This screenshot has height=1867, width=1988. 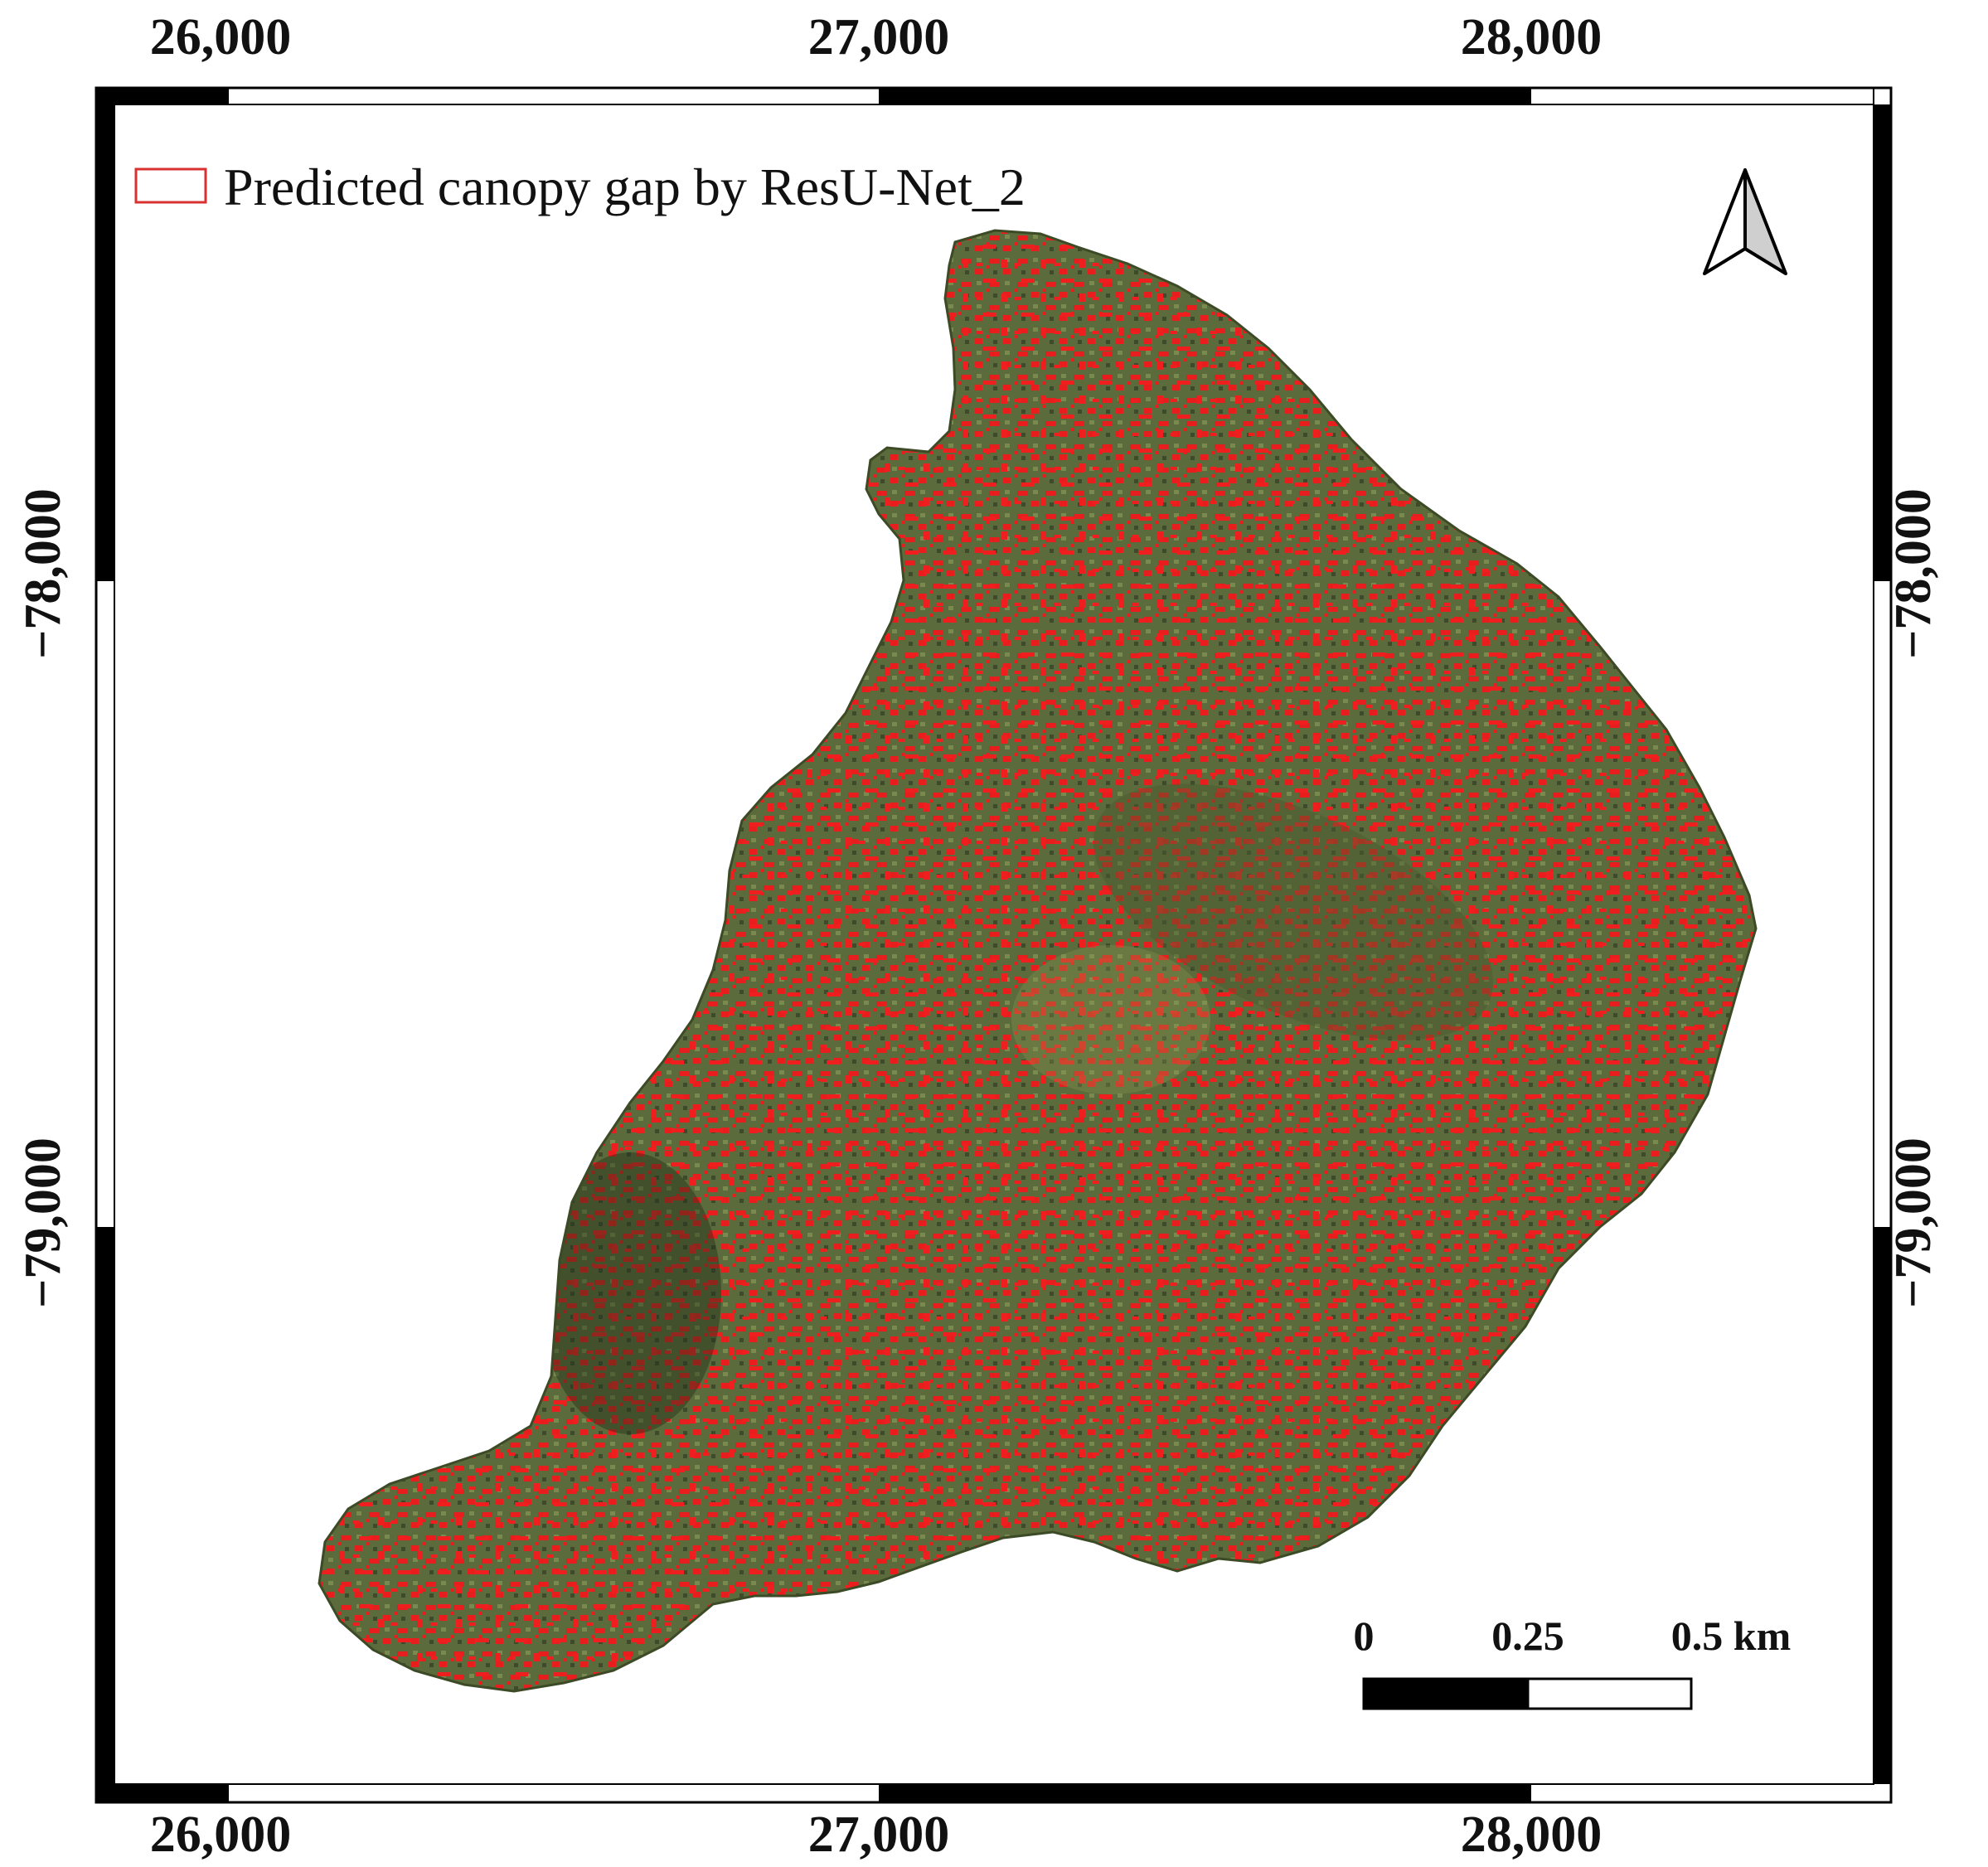 I want to click on x-tick-top: 28,000, so click(x=1532, y=37).